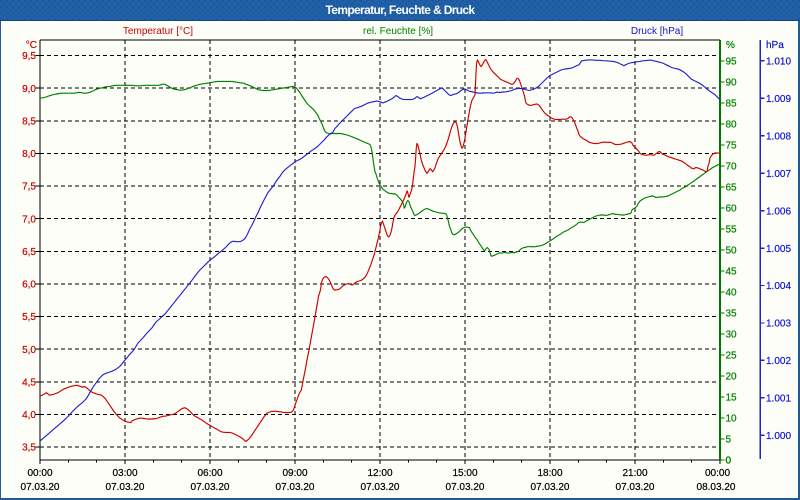 The height and width of the screenshot is (500, 800). I want to click on svg-text: 25, so click(732, 356).